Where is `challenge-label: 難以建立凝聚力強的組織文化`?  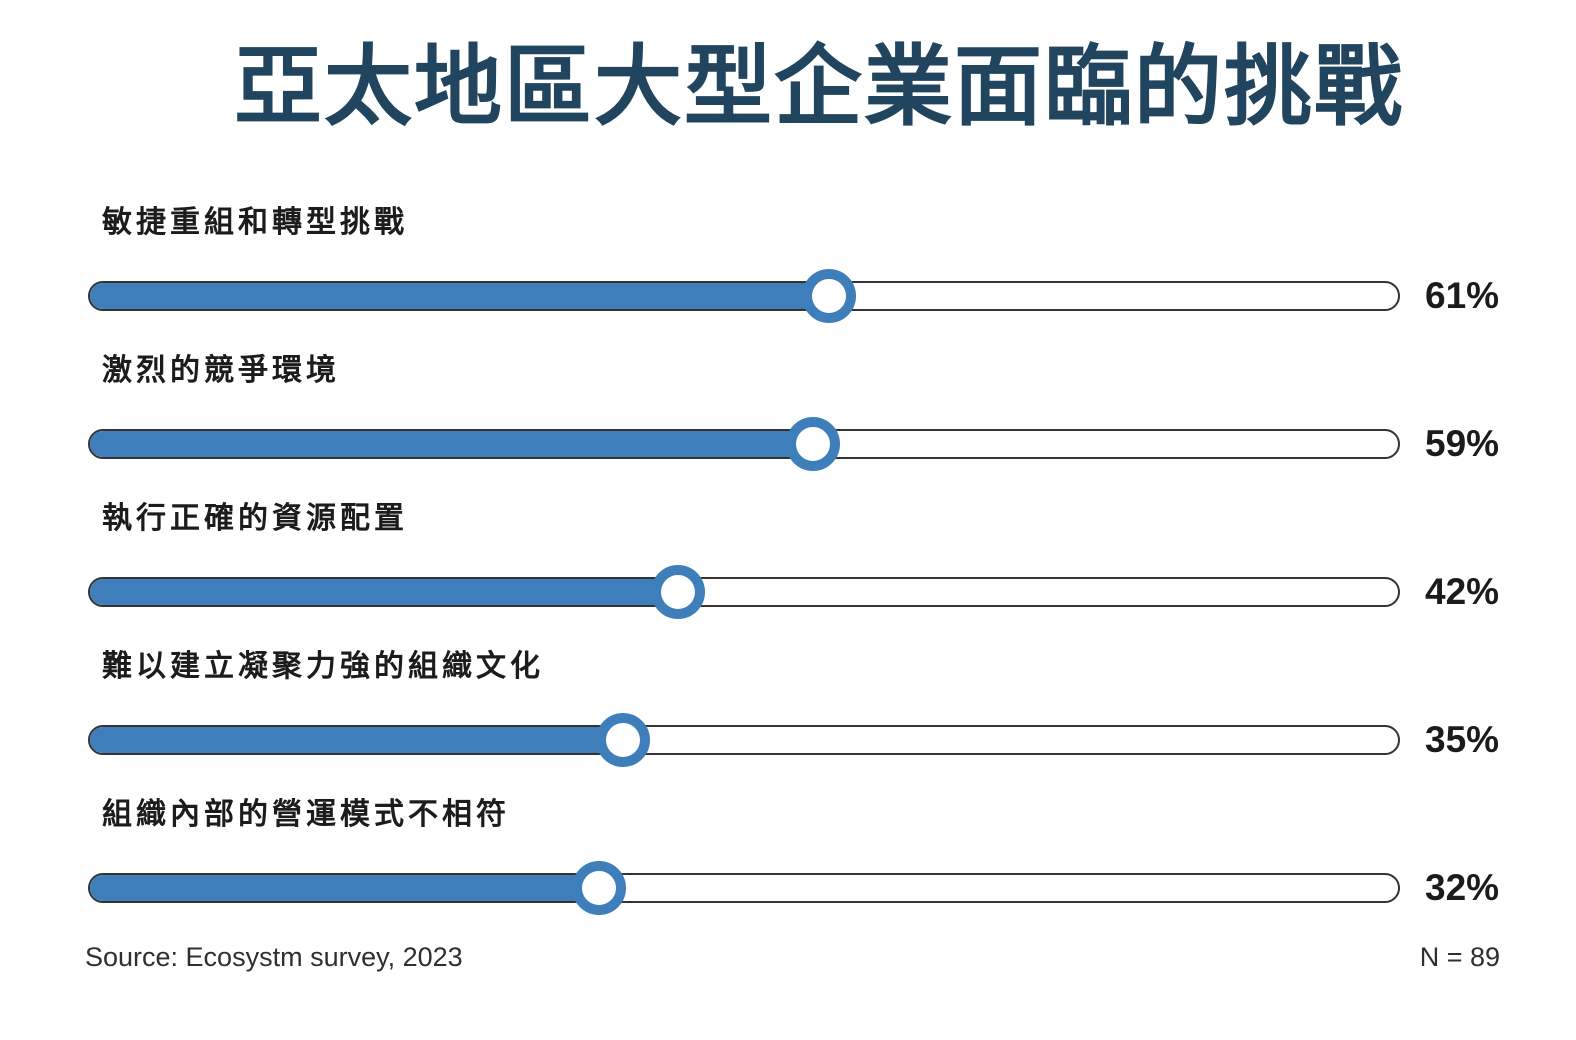
challenge-label: 難以建立凝聚力強的組織文化 is located at coordinates (323, 667).